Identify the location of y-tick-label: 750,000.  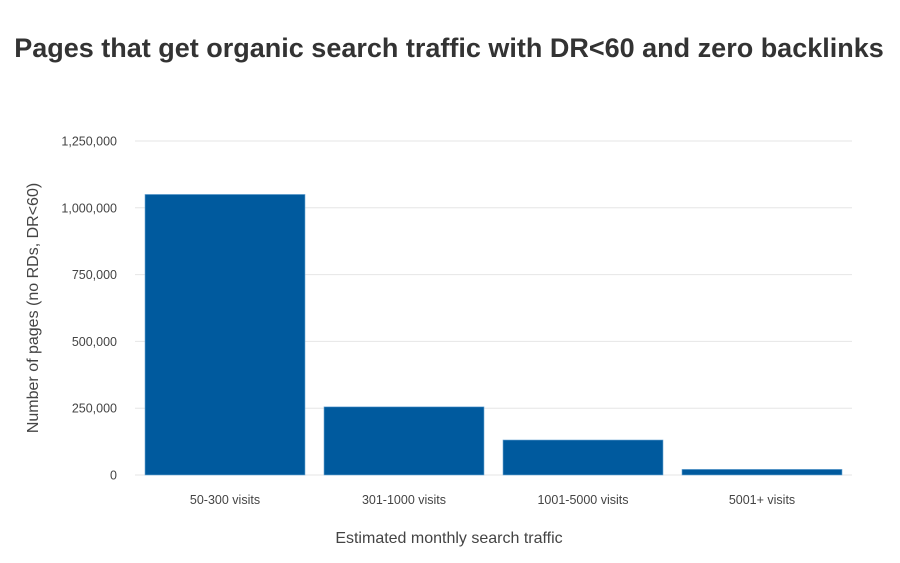
(94, 275).